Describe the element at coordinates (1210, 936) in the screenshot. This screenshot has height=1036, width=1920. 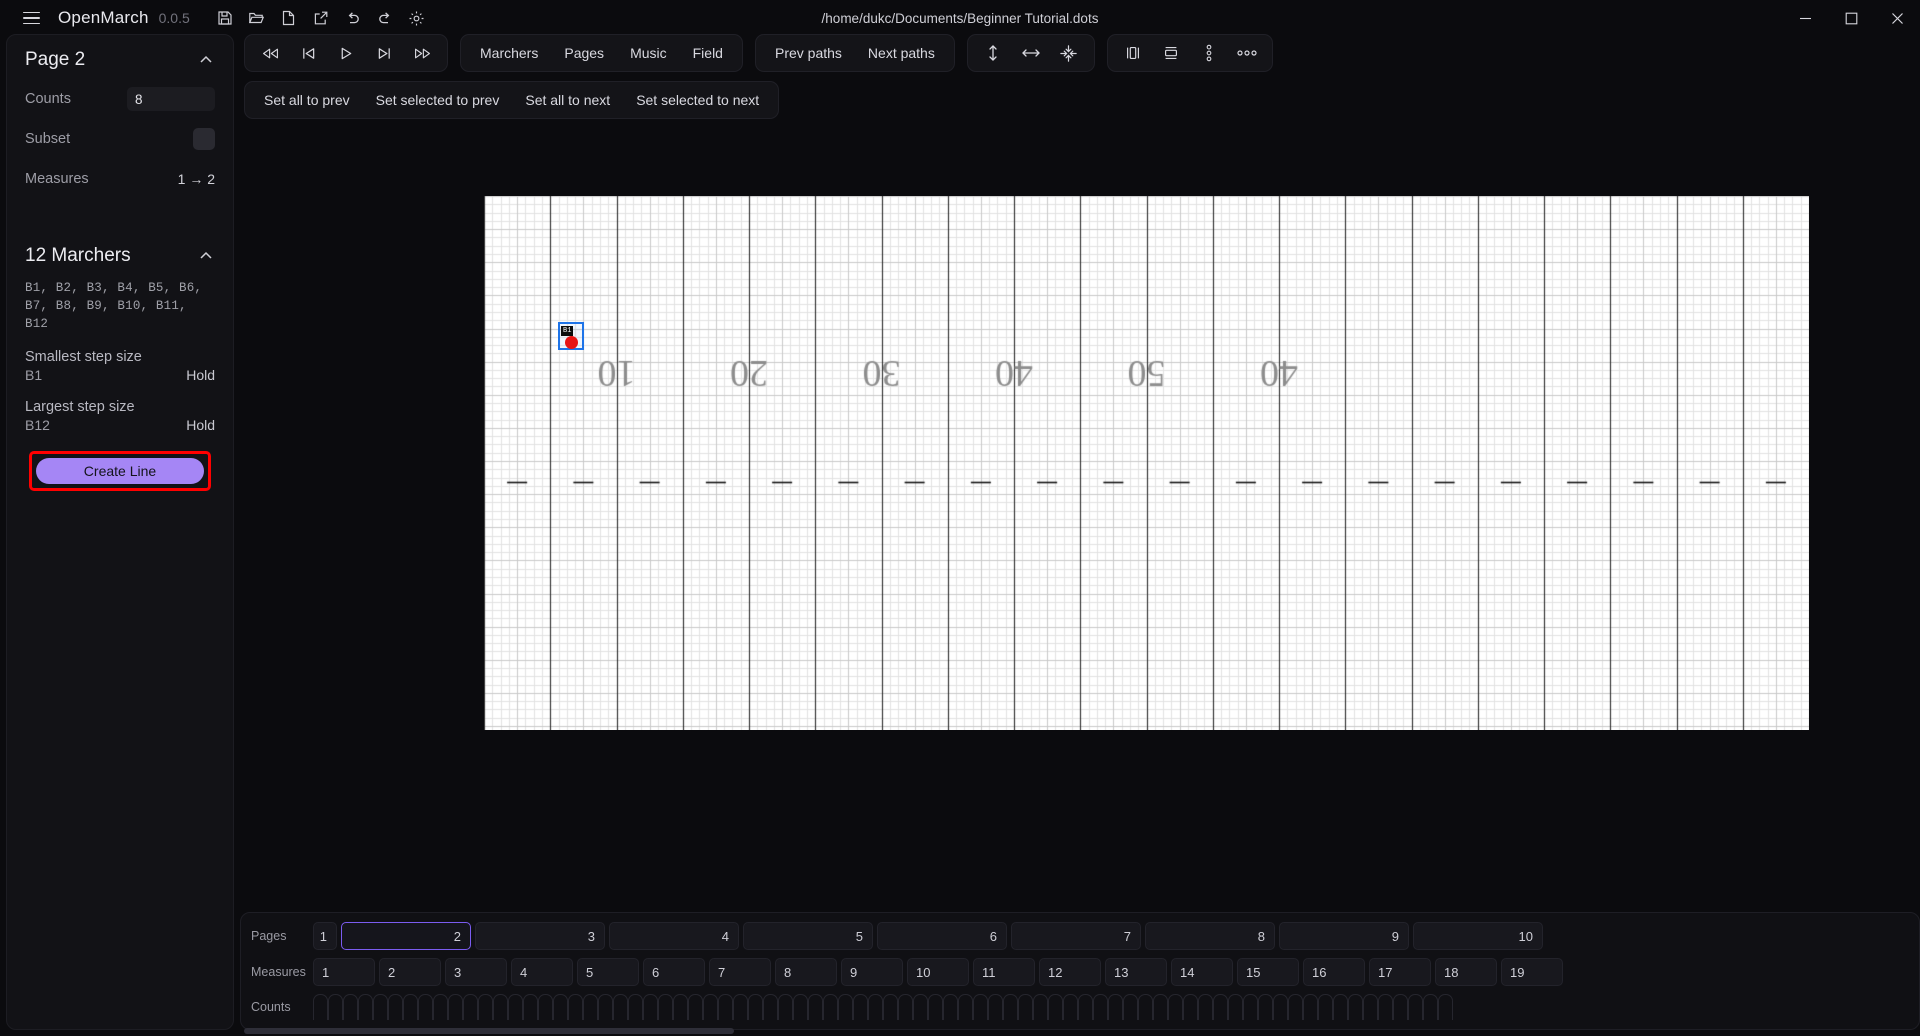
I see `page-cell-8: 8` at that location.